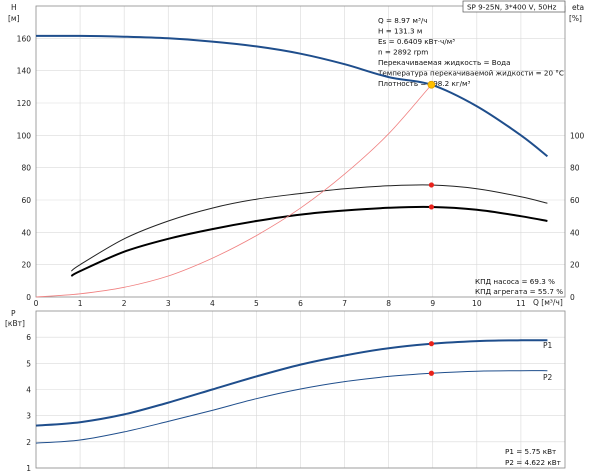  Describe the element at coordinates (578, 7) in the screenshot. I see `eta-axis-label: eta` at that location.